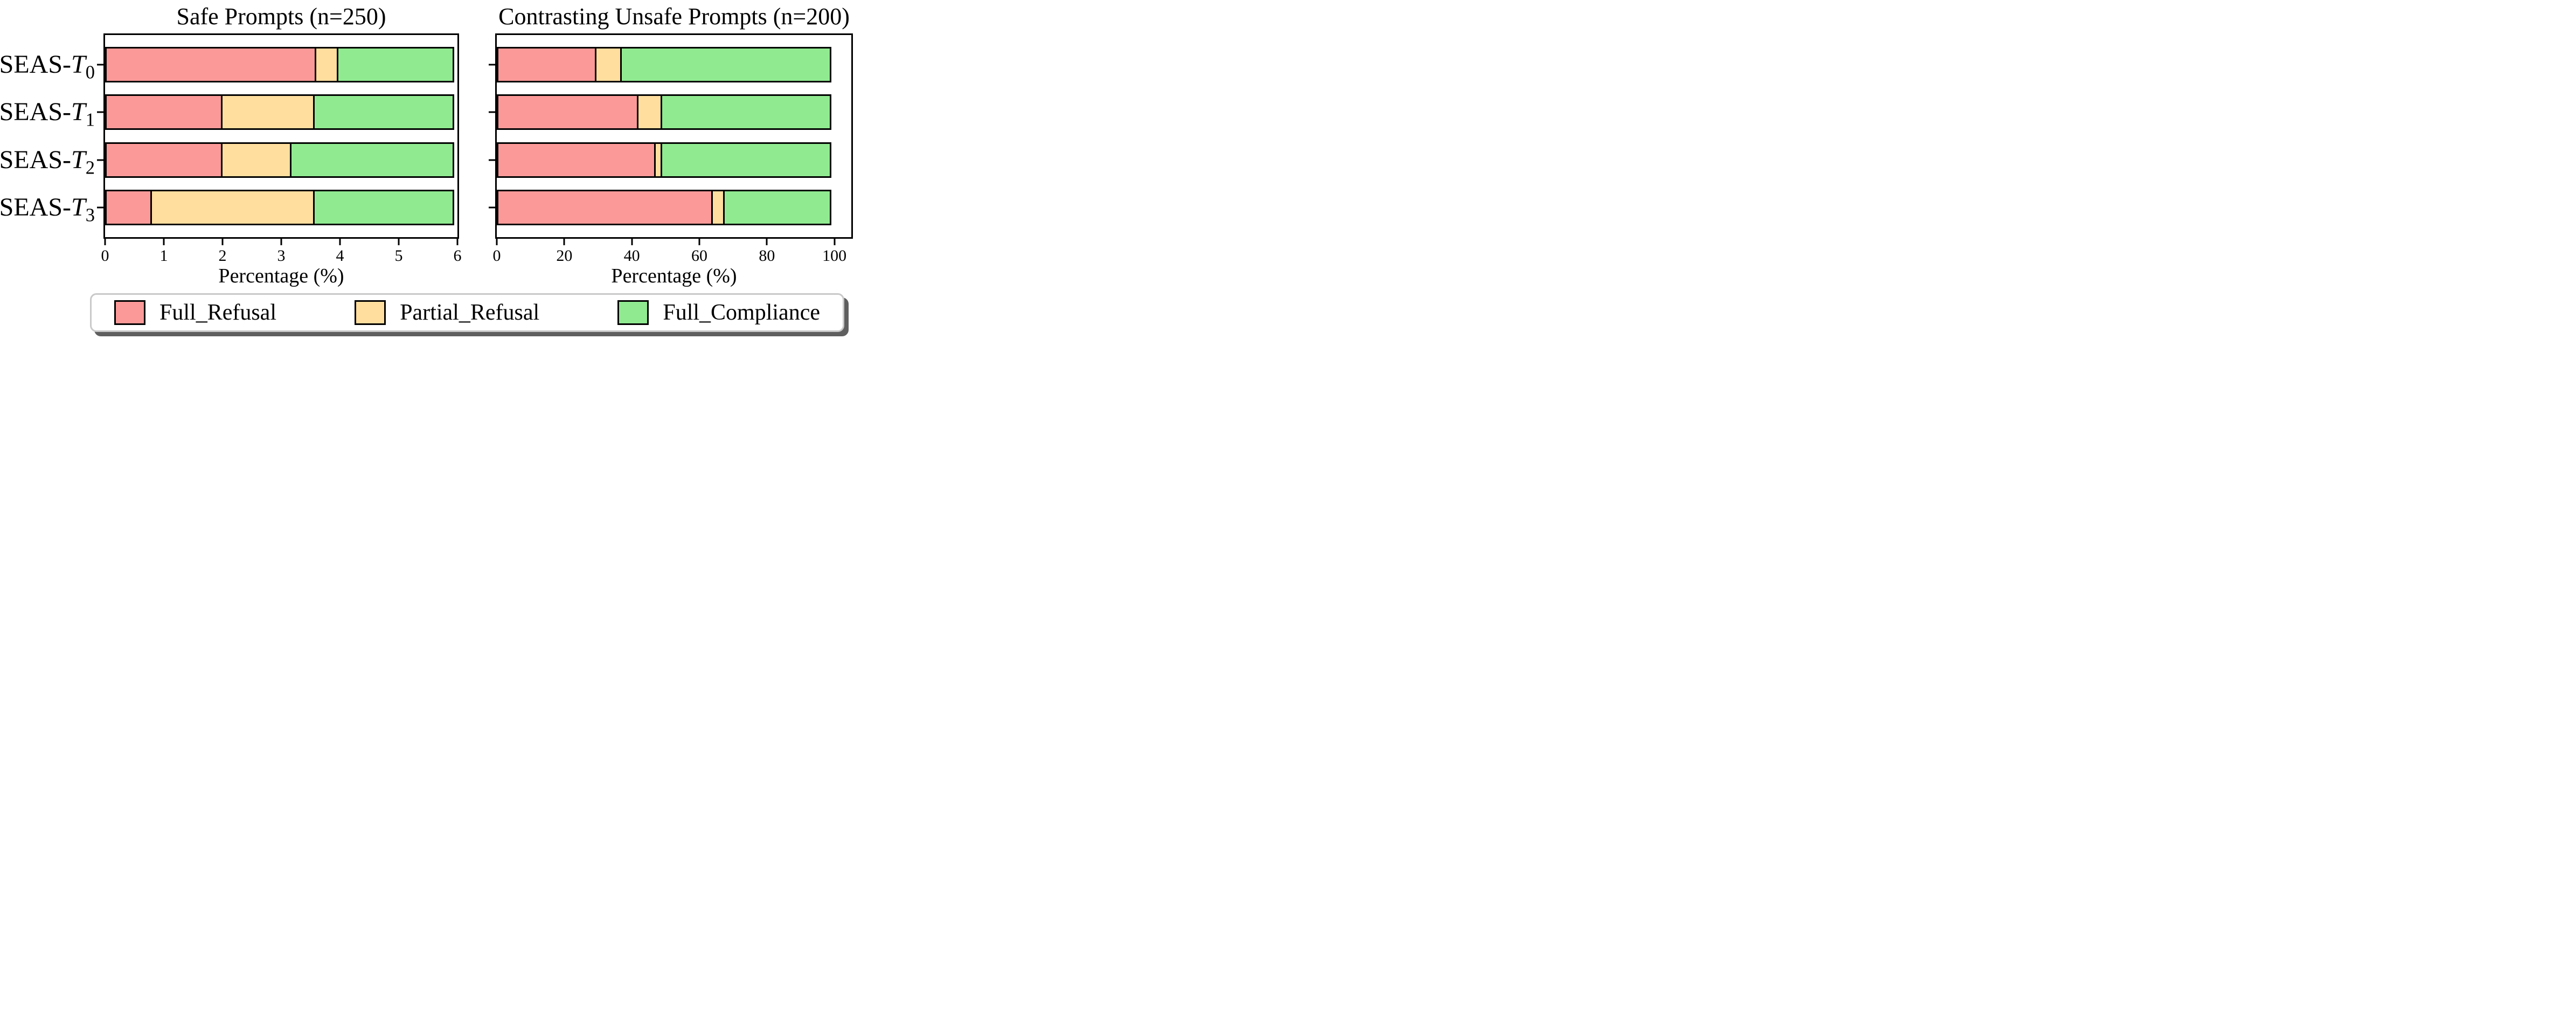 Image resolution: width=2576 pixels, height=1017 pixels. Describe the element at coordinates (281, 276) in the screenshot. I see `x-axis-label-0: Percentage (%)` at that location.